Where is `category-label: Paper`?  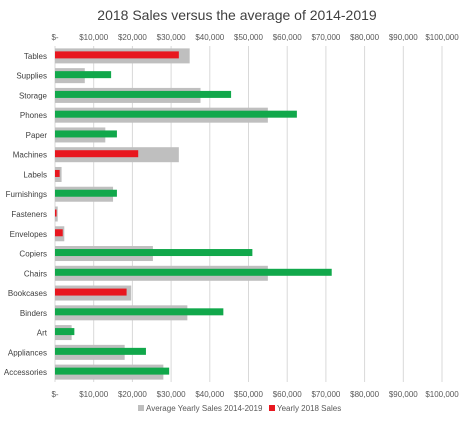 category-label: Paper is located at coordinates (37, 135).